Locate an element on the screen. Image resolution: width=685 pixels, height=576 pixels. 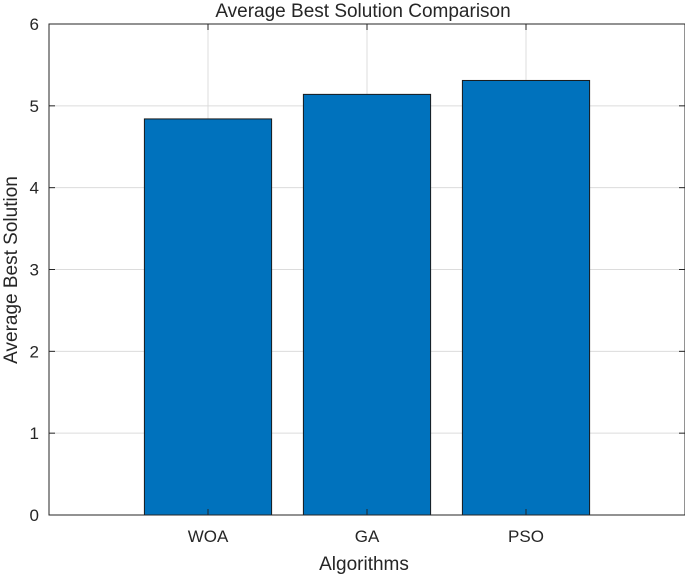
y-tick-label: 4 is located at coordinates (34, 188).